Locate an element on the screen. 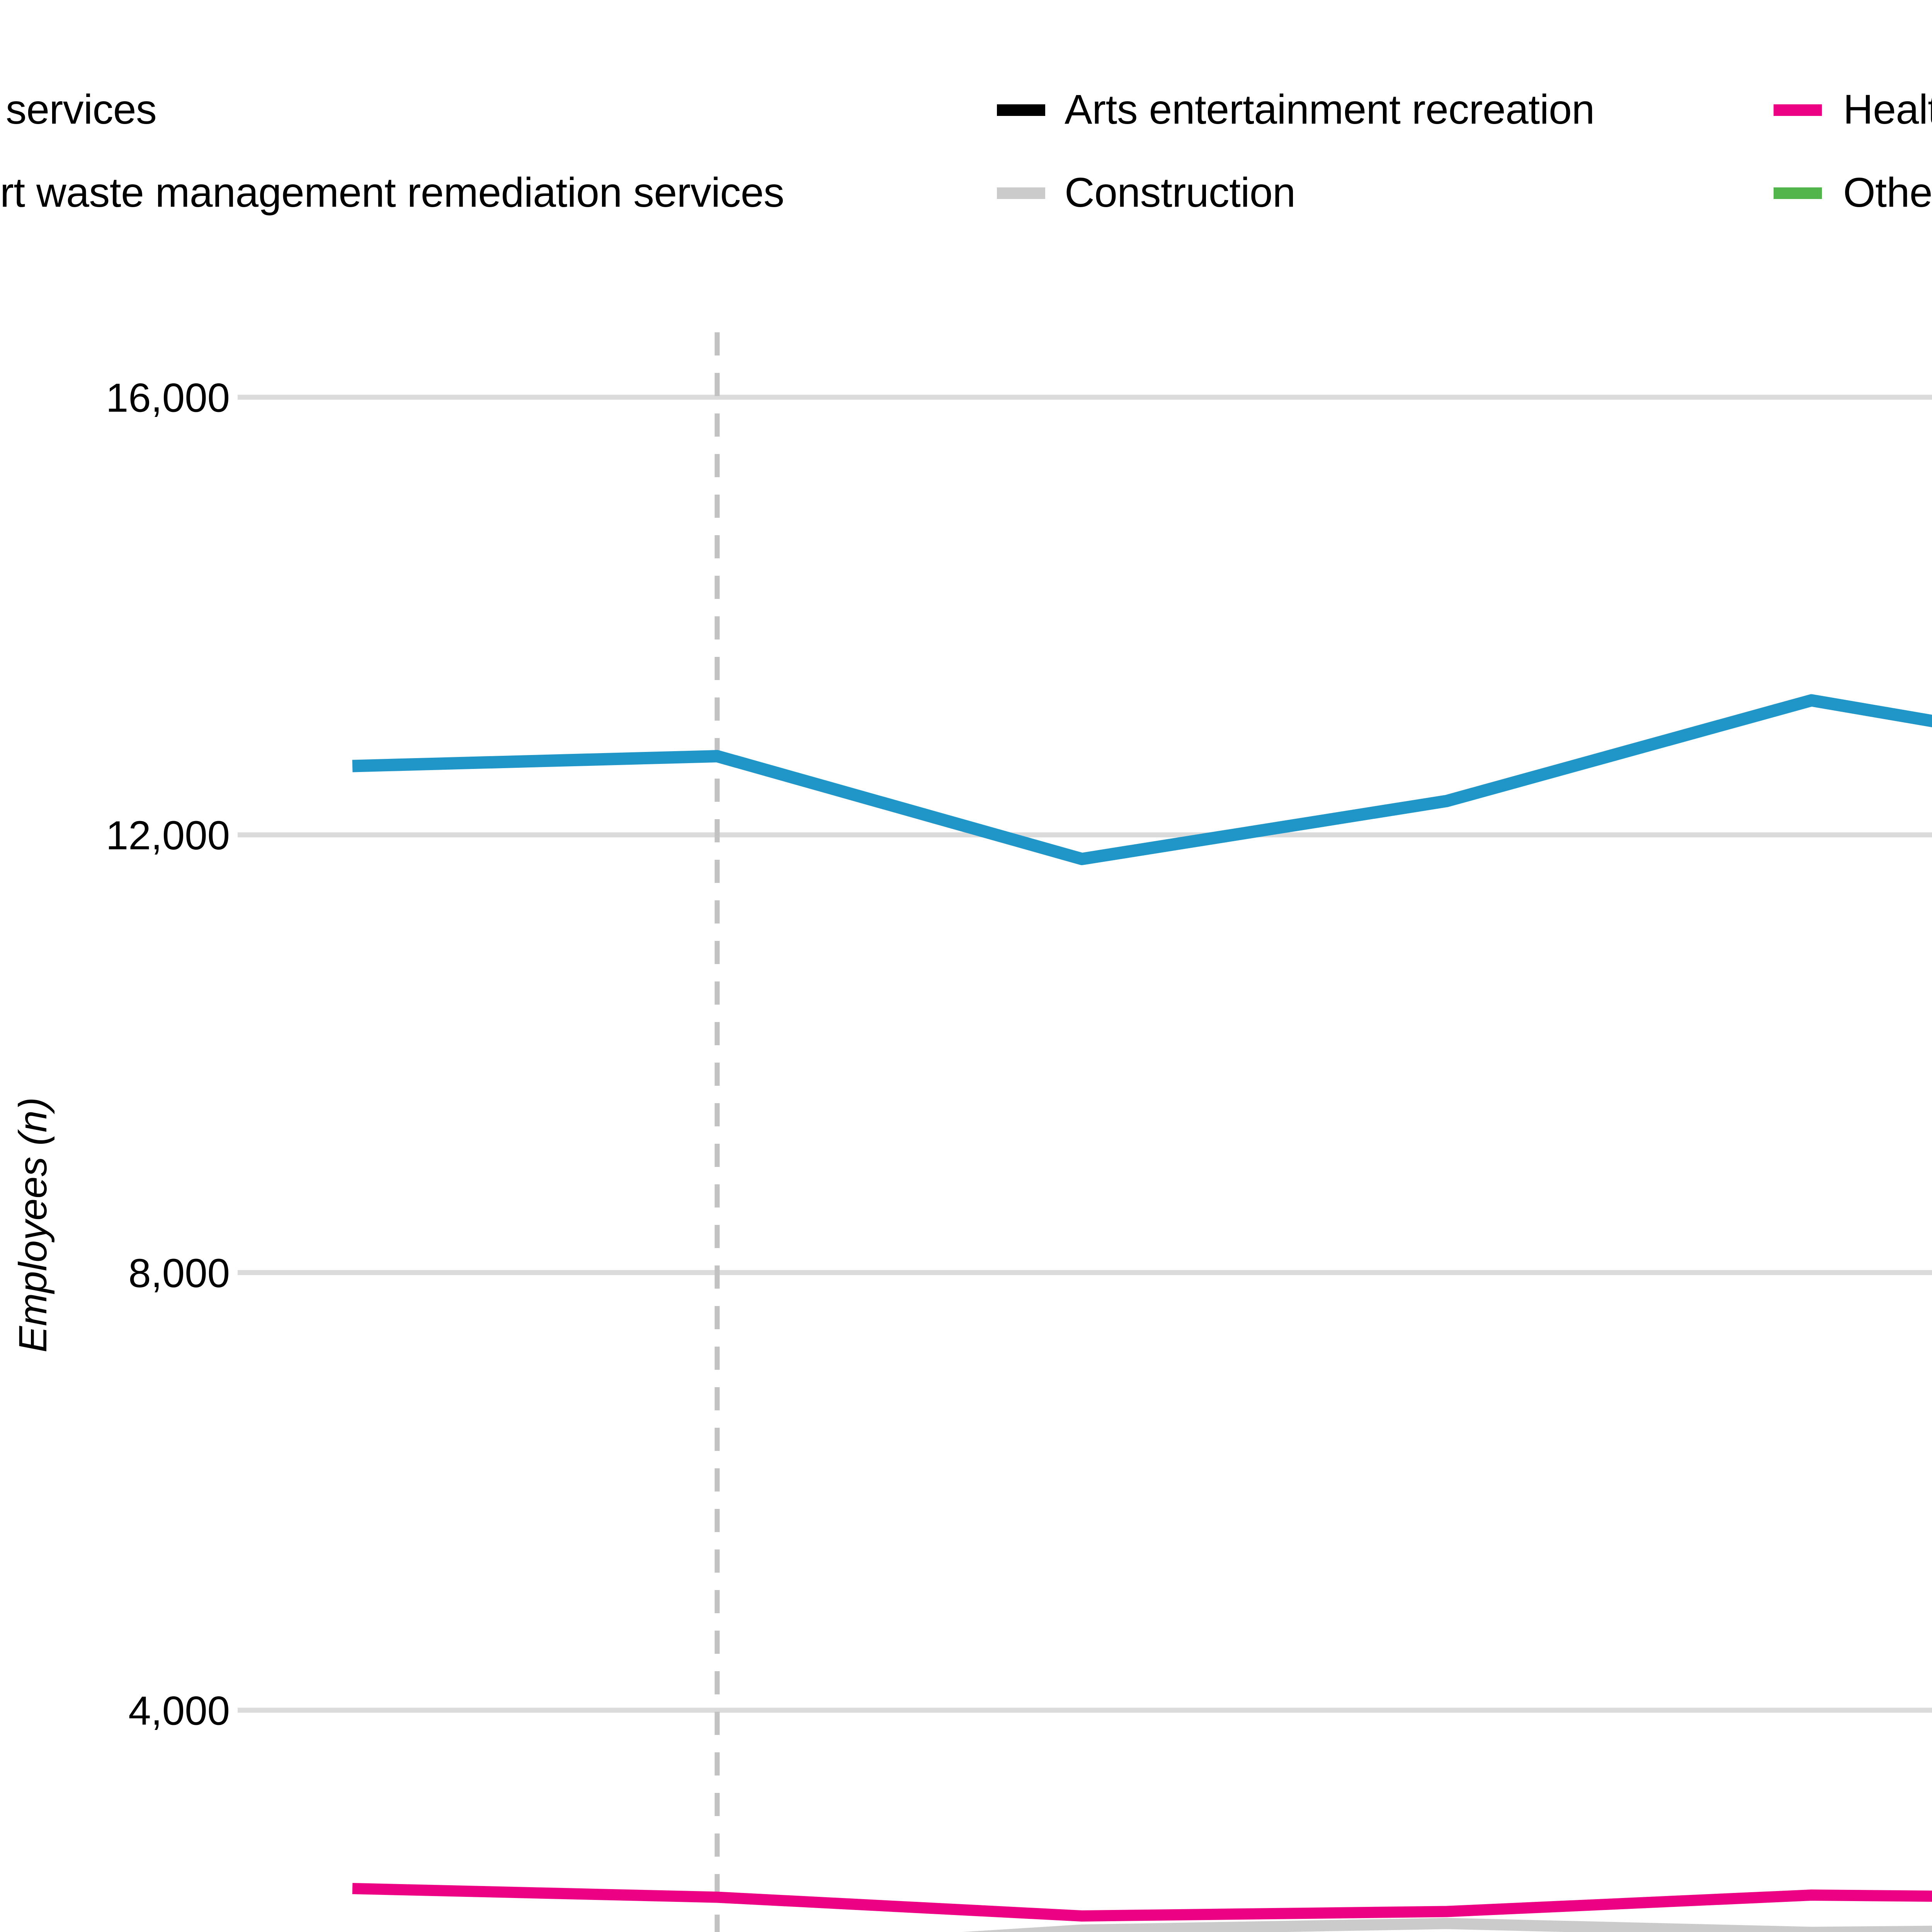 Image resolution: width=1932 pixels, height=1932 pixels. legend-swatch-construction is located at coordinates (1021, 193).